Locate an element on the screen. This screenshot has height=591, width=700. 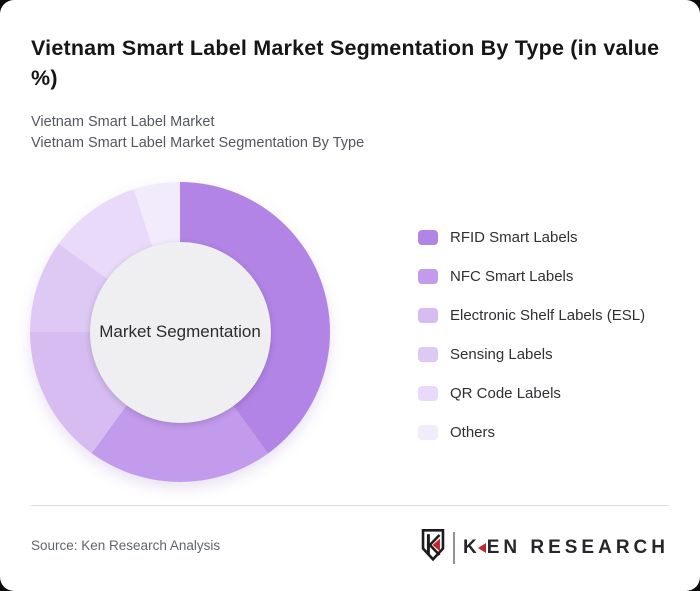
legend-label: Others is located at coordinates (473, 432).